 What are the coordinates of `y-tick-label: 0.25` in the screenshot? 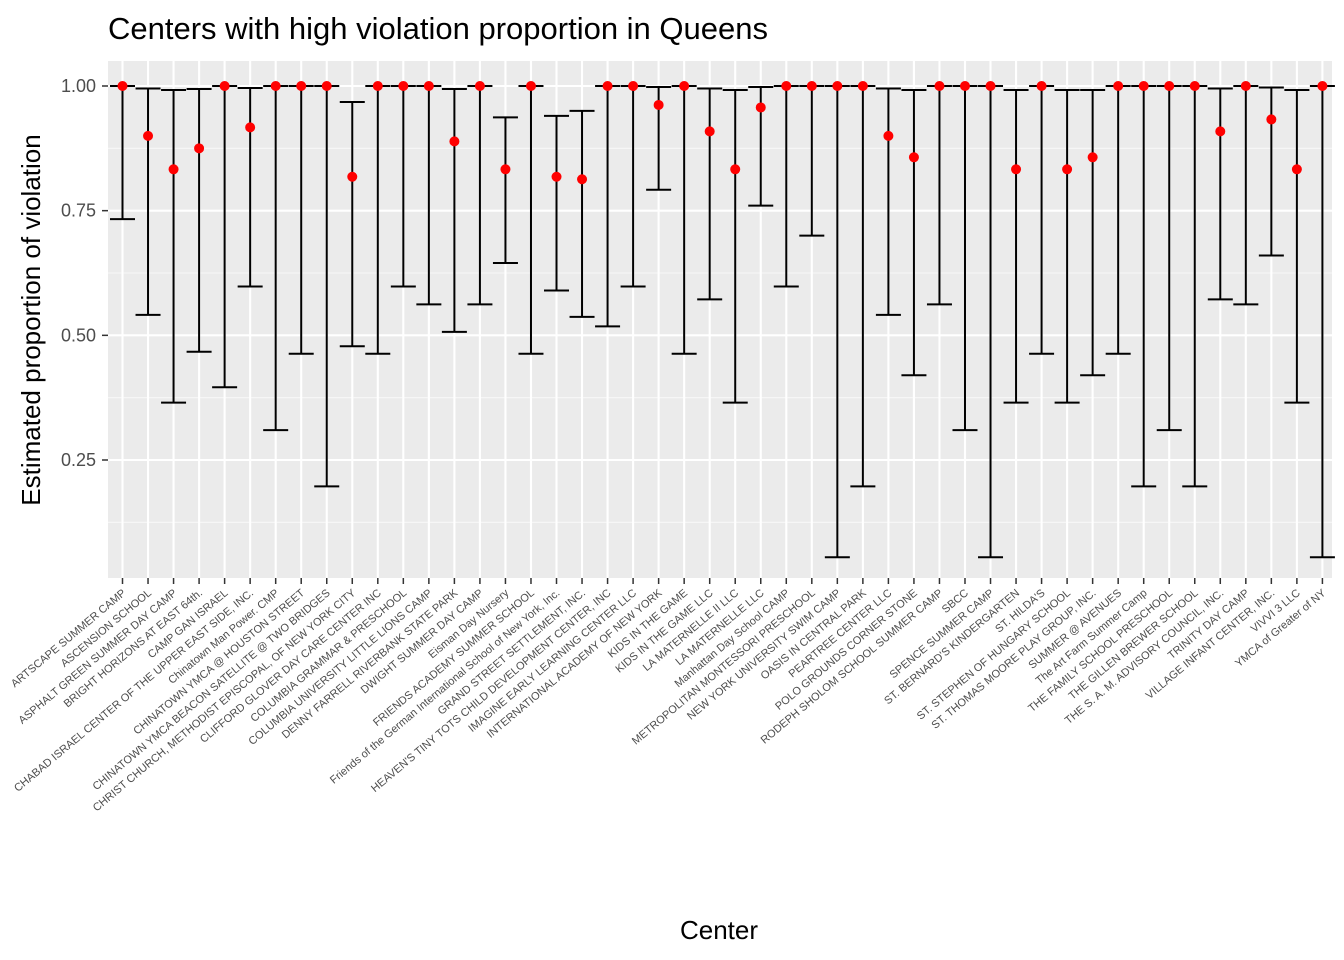 It's located at (78, 460).